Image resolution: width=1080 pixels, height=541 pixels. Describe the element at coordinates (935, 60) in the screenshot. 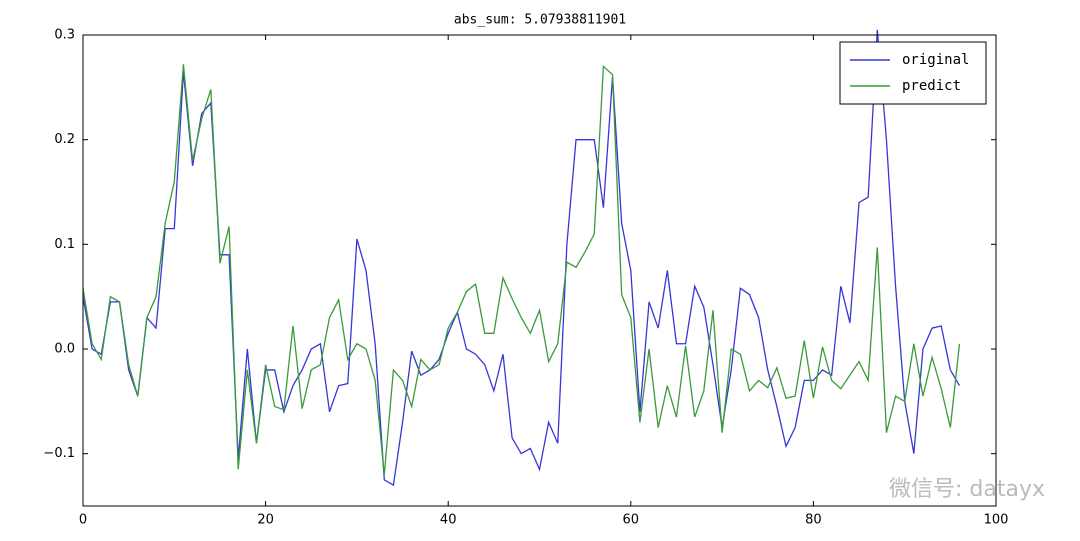

I see `legend-label: original` at that location.